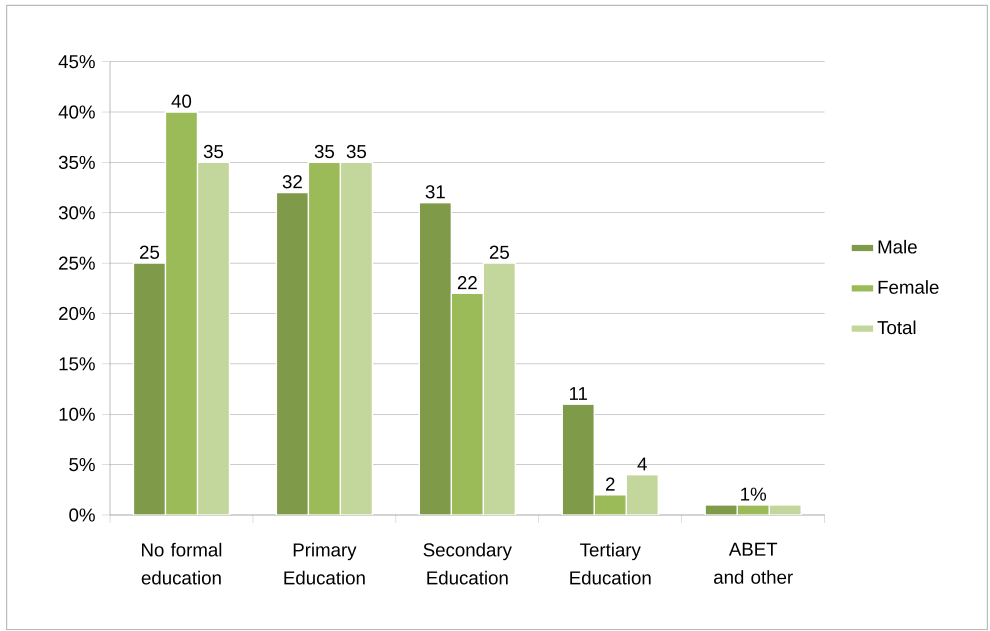 The height and width of the screenshot is (631, 990). I want to click on y-tick-label: 40%, so click(76, 112).